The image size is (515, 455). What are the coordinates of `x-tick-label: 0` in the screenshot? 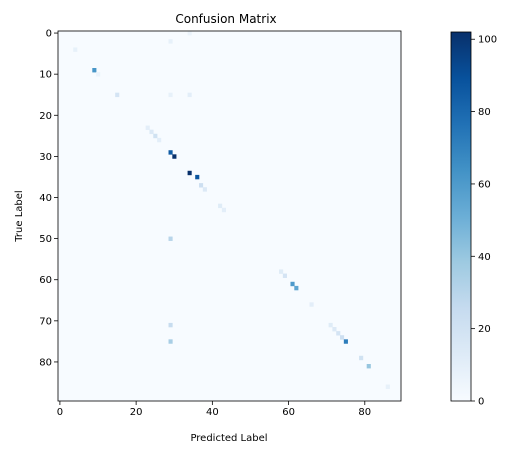 It's located at (60, 412).